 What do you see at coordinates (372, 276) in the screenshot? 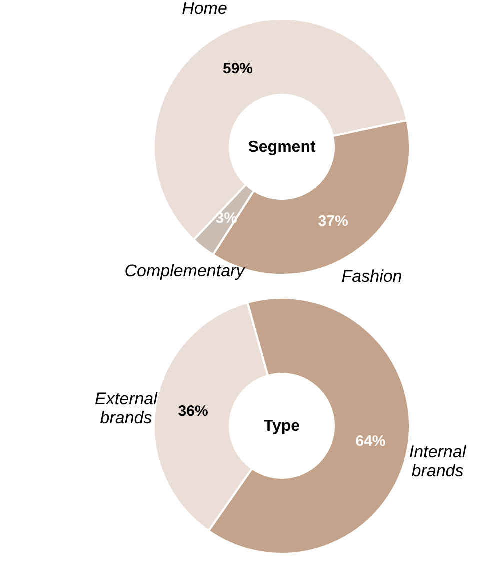
I see `slice-label: Fashion` at bounding box center [372, 276].